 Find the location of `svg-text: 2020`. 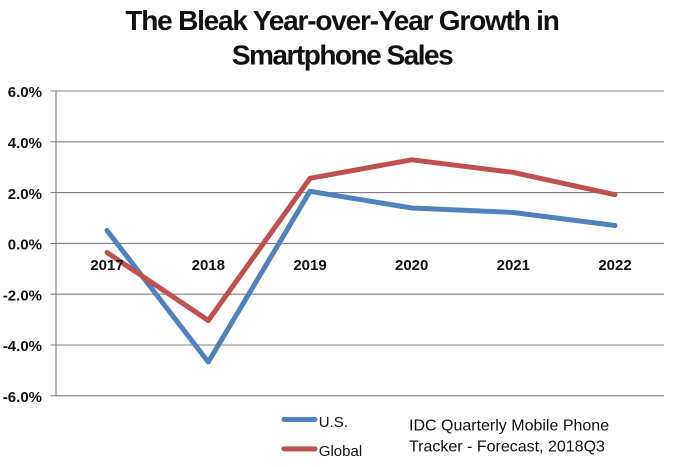

svg-text: 2020 is located at coordinates (411, 265).